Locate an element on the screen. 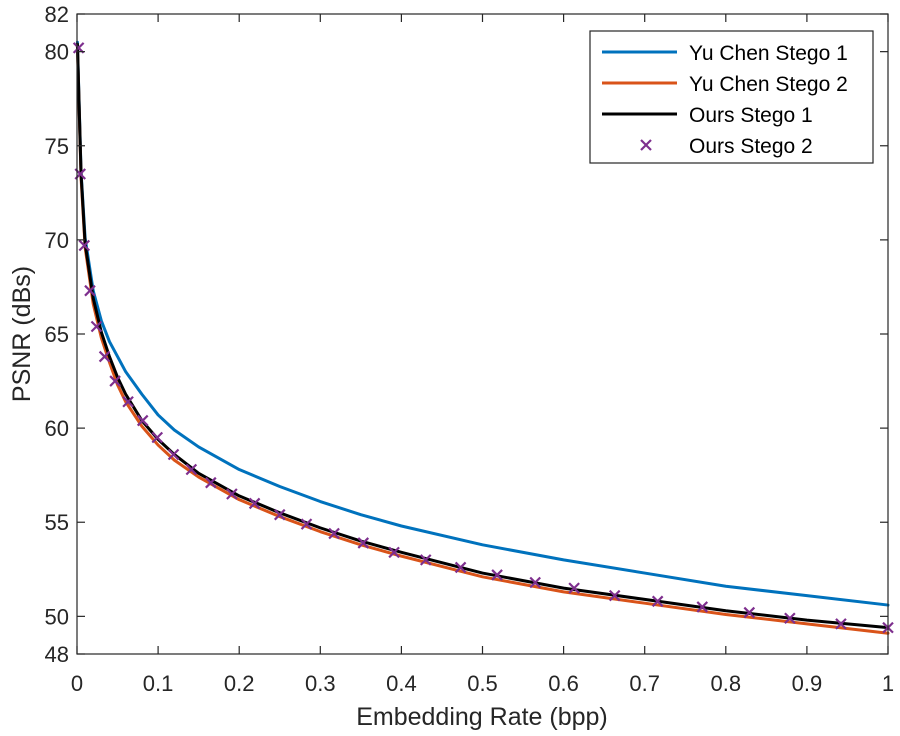 This screenshot has width=900, height=736. legend-label: Yu Chen Stego 1 is located at coordinates (768, 53).